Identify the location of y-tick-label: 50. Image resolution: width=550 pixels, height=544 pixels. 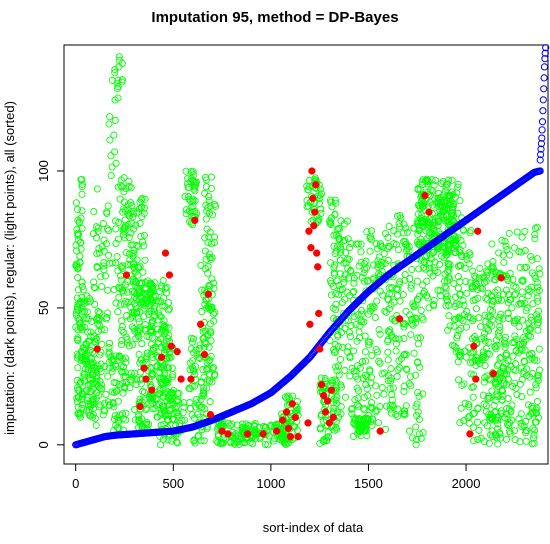
(43, 308).